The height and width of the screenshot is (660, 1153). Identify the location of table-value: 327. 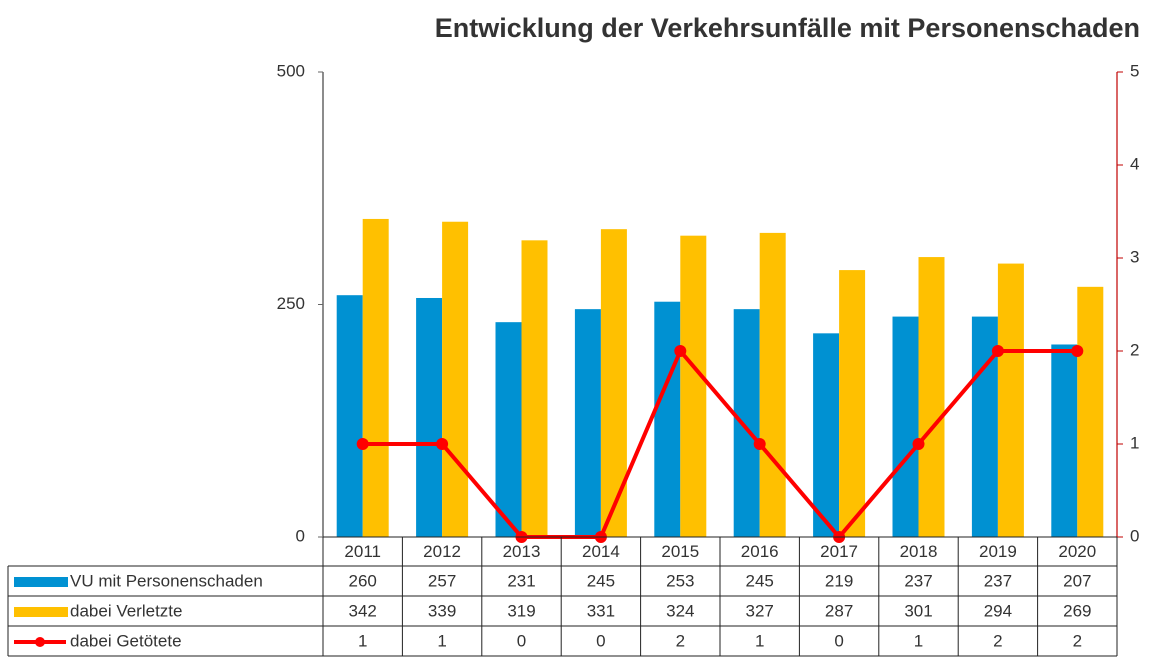
(760, 610).